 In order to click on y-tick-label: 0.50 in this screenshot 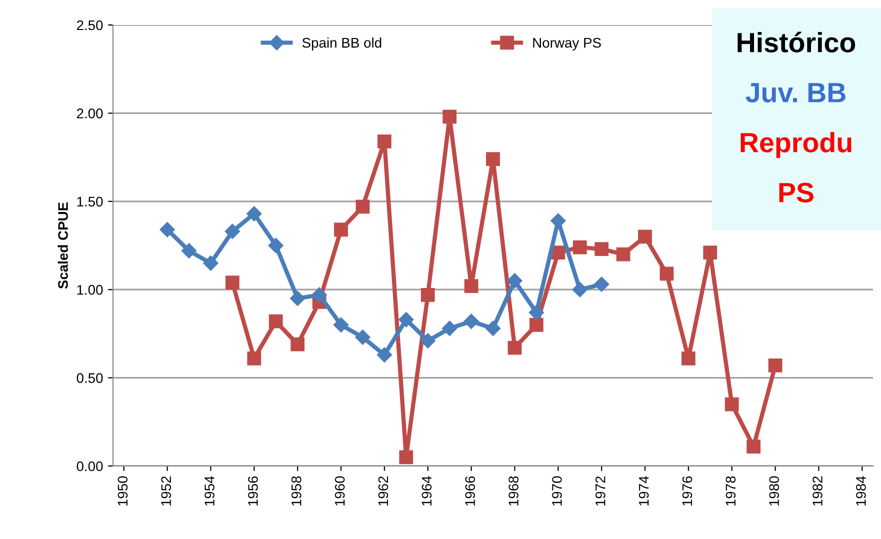, I will do `click(89, 378)`.